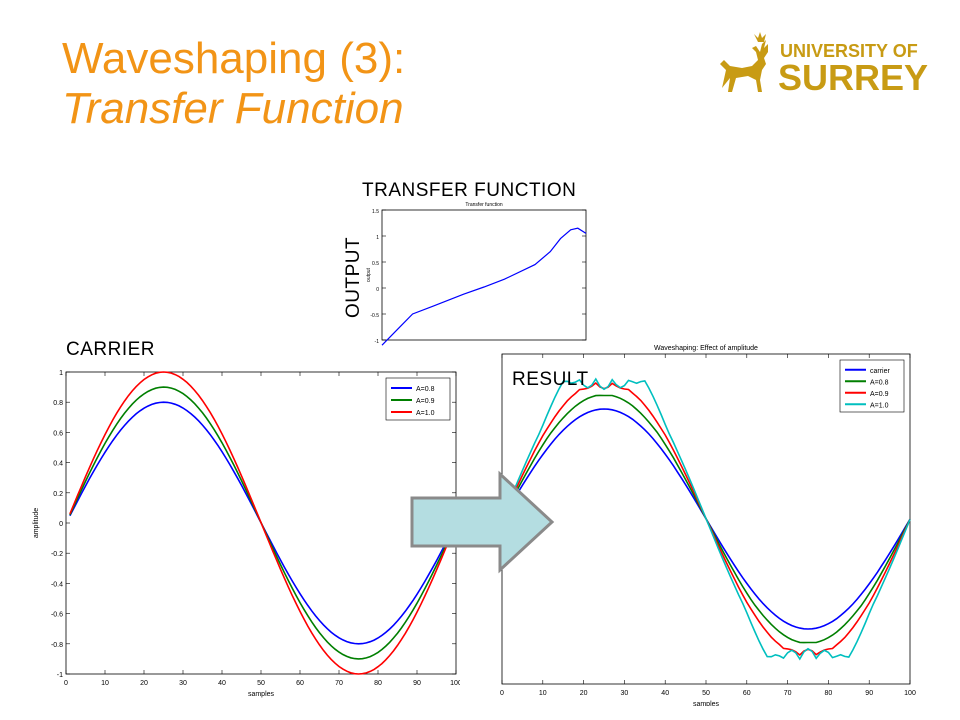 The width and height of the screenshot is (960, 720). I want to click on y-tick-label: -0.6, so click(57, 615).